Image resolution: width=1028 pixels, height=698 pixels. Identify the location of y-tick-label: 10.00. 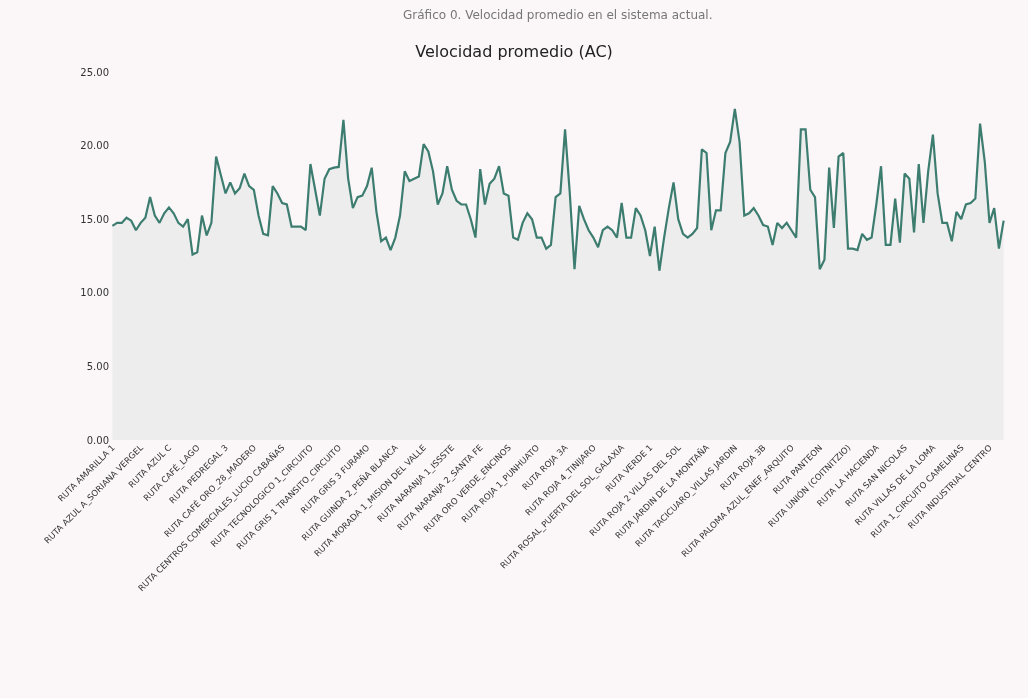
(94, 293).